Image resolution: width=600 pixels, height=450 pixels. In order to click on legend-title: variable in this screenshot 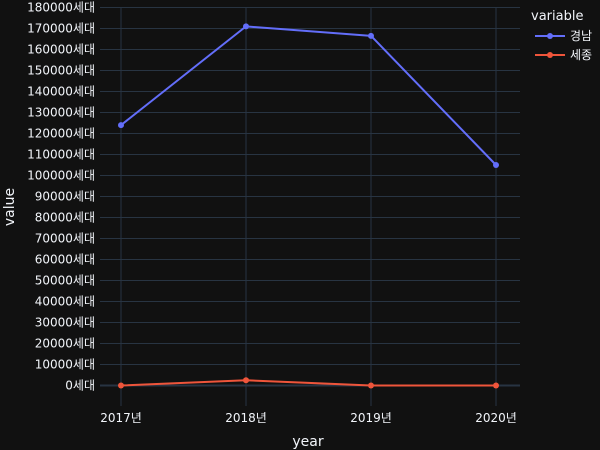, I will do `click(557, 16)`.